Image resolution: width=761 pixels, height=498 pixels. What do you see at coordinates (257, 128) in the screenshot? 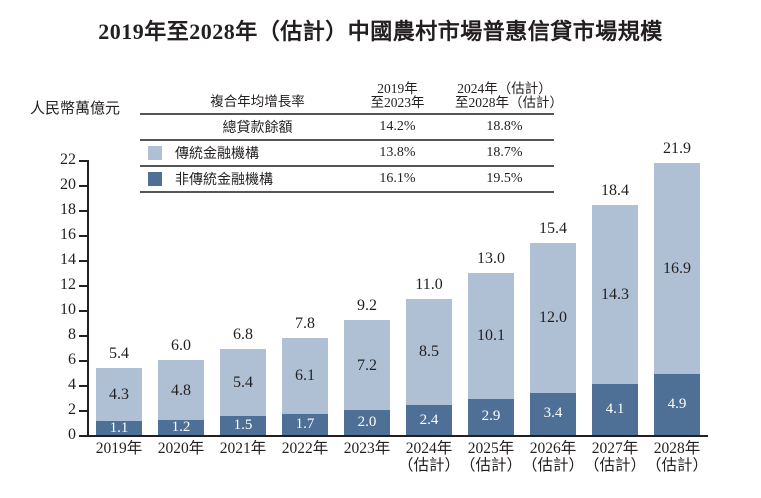
I see `row-label-total-loans: 總貸款餘額` at bounding box center [257, 128].